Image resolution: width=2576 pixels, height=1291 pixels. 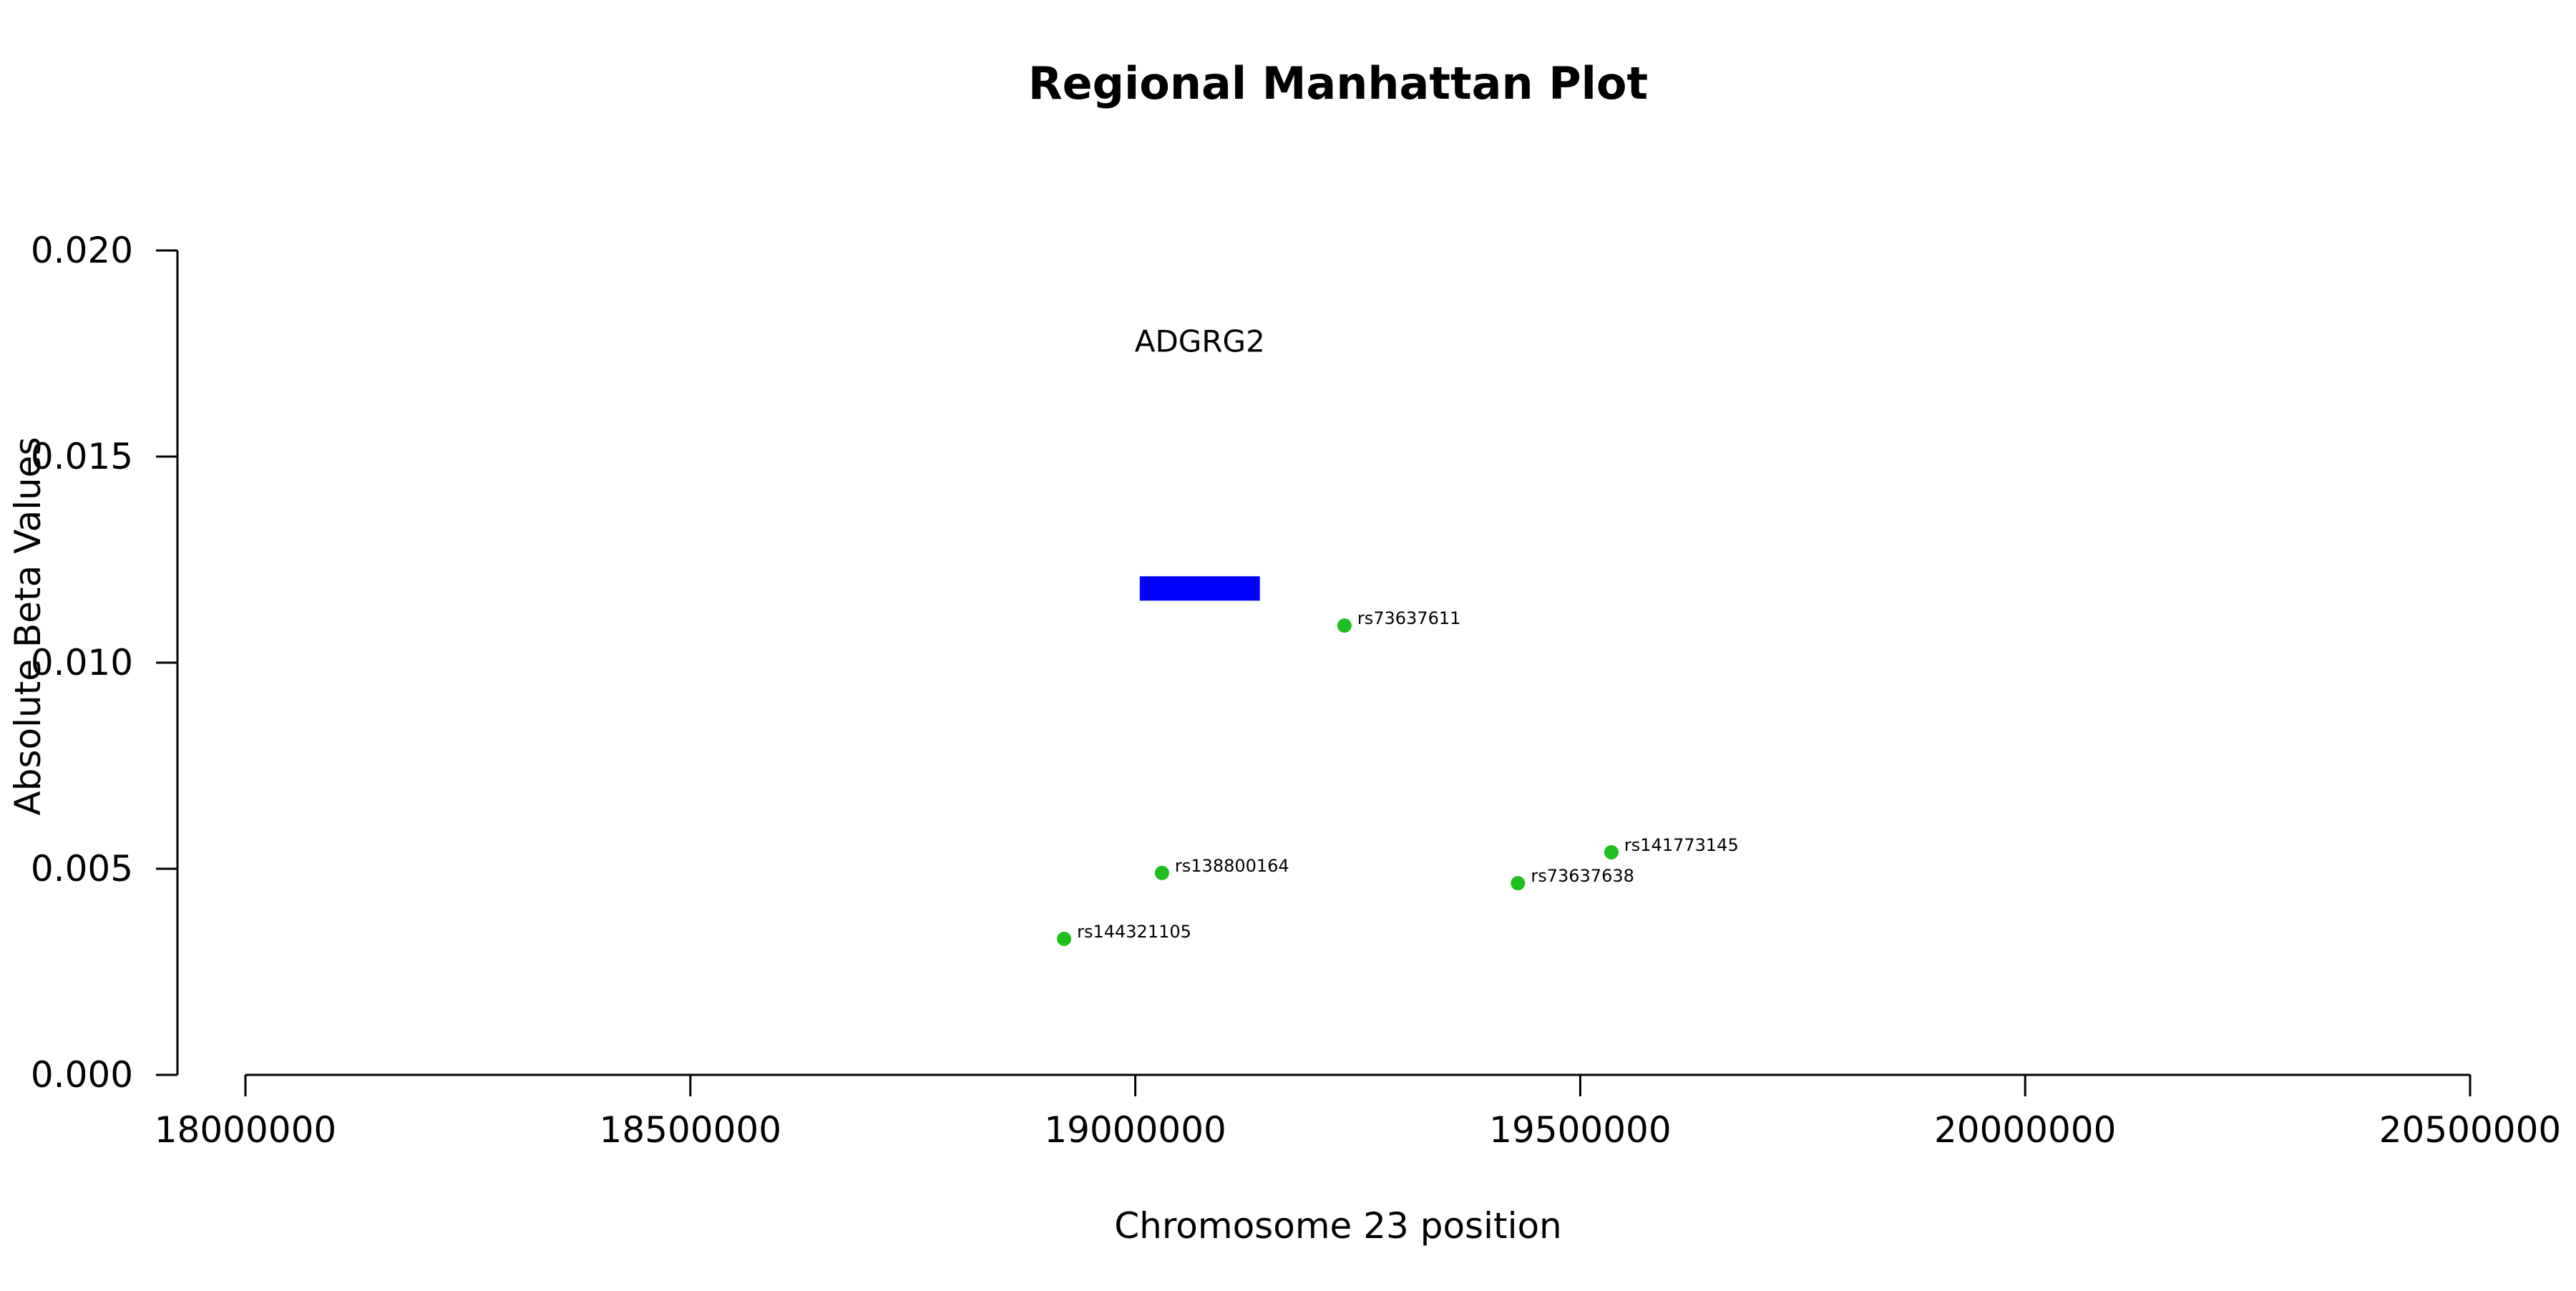 What do you see at coordinates (28, 626) in the screenshot?
I see `y-axis-label: Absolute Beta Values` at bounding box center [28, 626].